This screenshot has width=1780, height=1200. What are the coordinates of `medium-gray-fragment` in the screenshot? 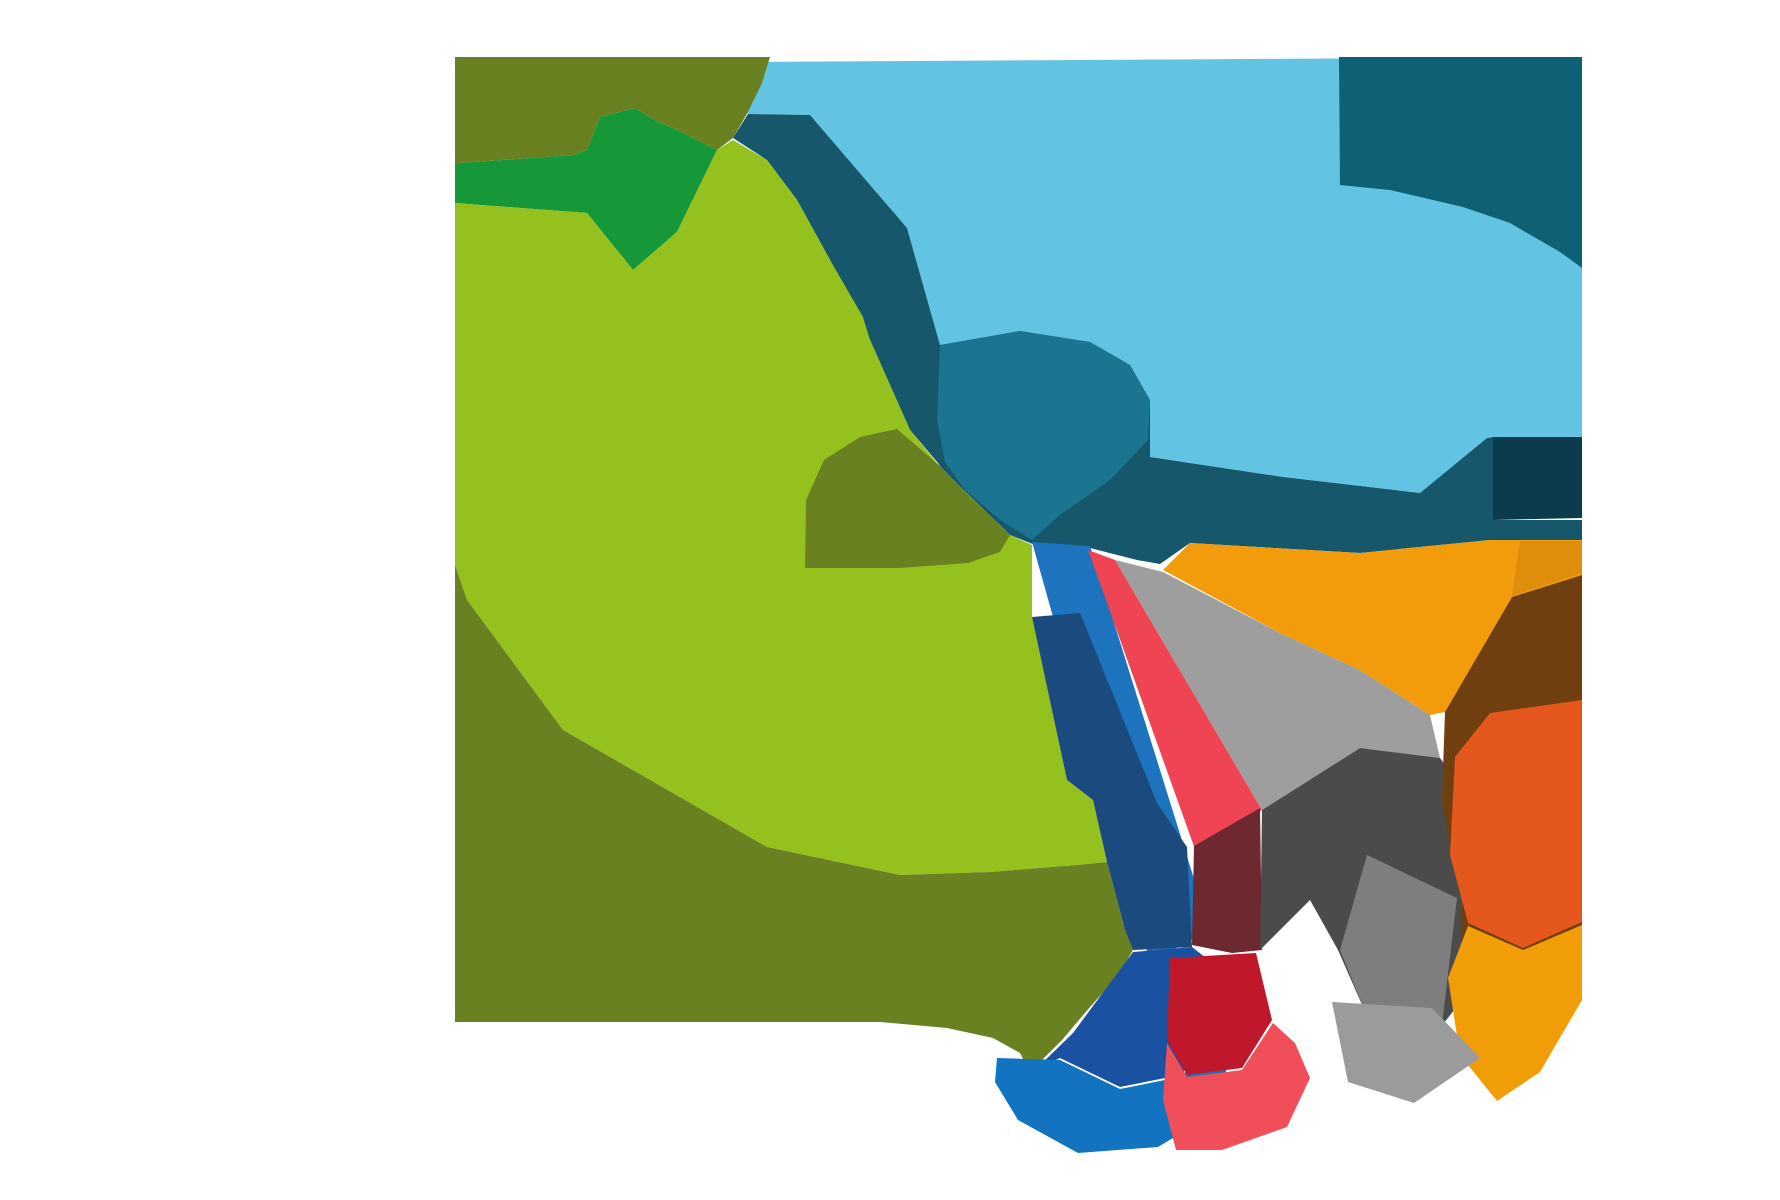 It's located at (1398, 944).